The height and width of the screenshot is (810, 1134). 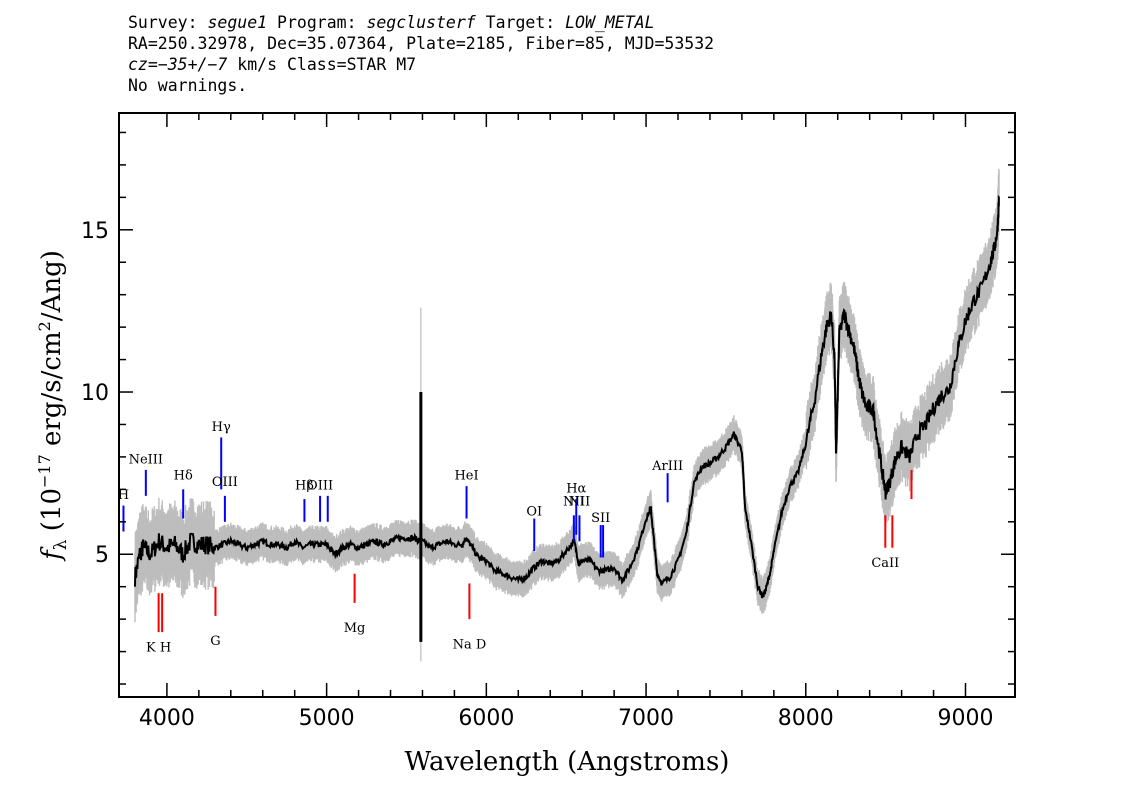 I want to click on emission-line-label: OI, so click(x=534, y=511).